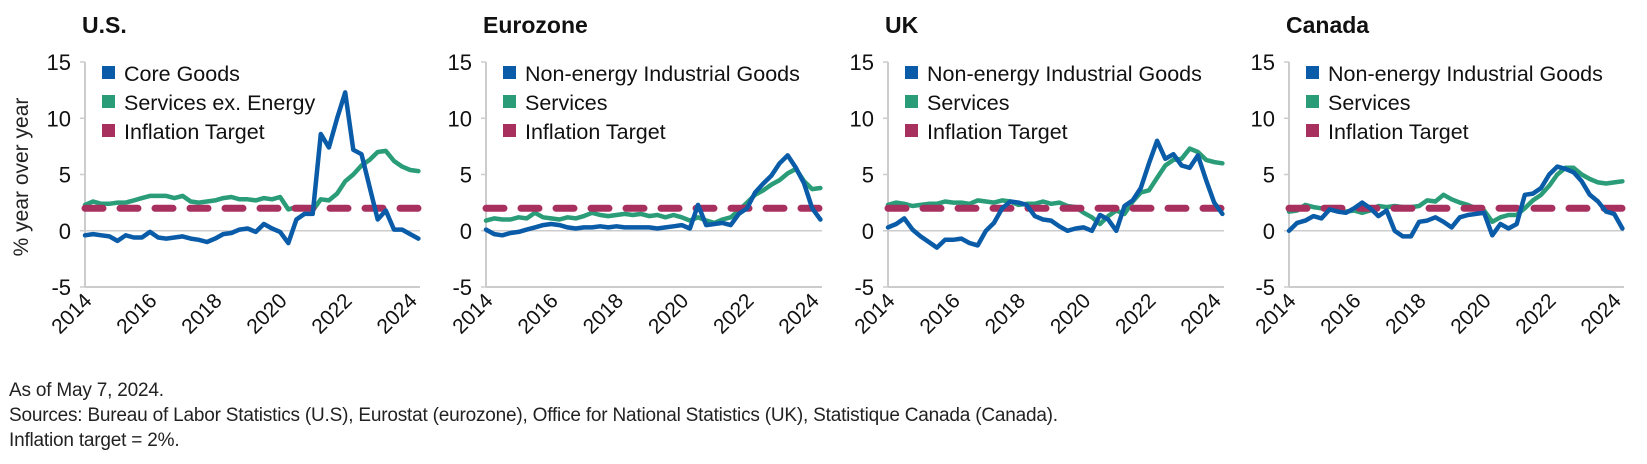 The height and width of the screenshot is (464, 1647). What do you see at coordinates (104, 25) in the screenshot?
I see `chart-title: U.S.` at bounding box center [104, 25].